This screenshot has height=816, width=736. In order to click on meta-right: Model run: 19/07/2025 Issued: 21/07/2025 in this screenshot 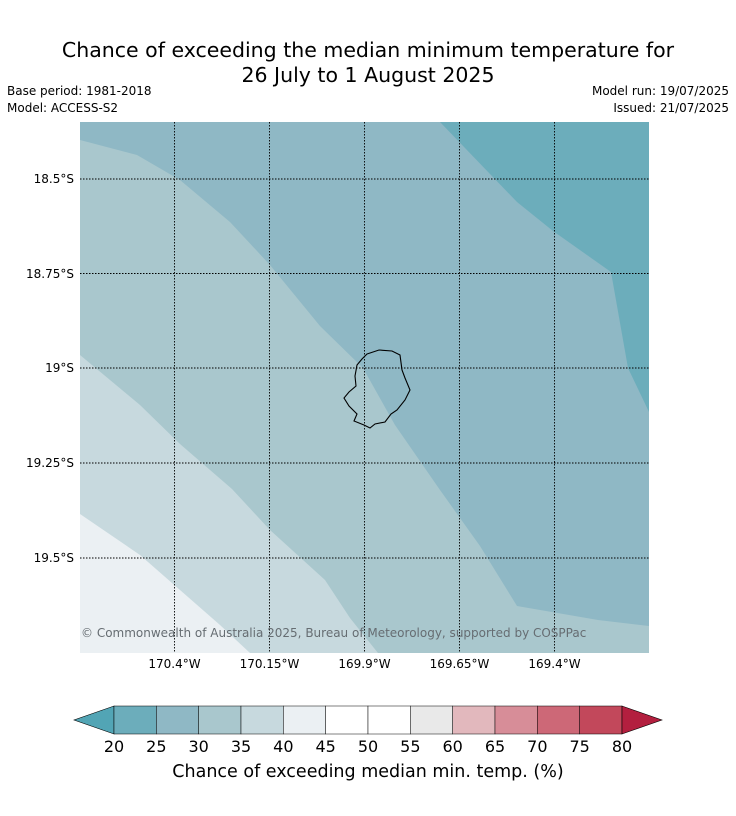, I will do `click(660, 99)`.